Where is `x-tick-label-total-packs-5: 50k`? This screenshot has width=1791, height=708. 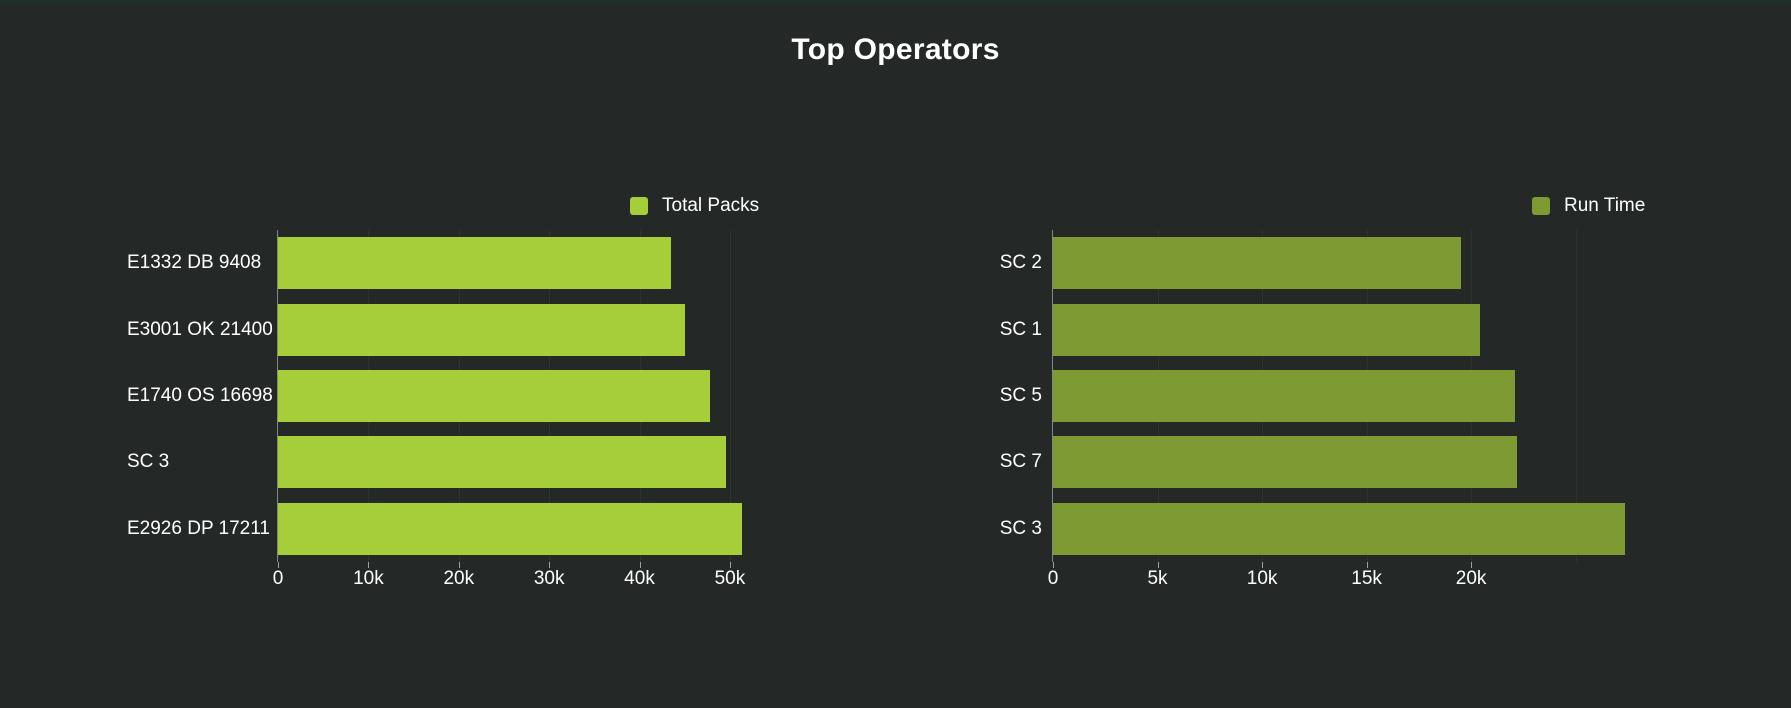 x-tick-label-total-packs-5: 50k is located at coordinates (730, 578).